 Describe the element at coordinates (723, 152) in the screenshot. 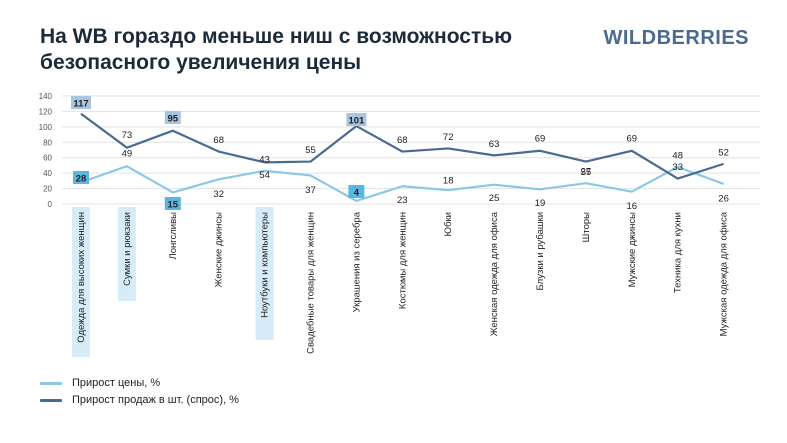

I see `data-label: 52` at that location.